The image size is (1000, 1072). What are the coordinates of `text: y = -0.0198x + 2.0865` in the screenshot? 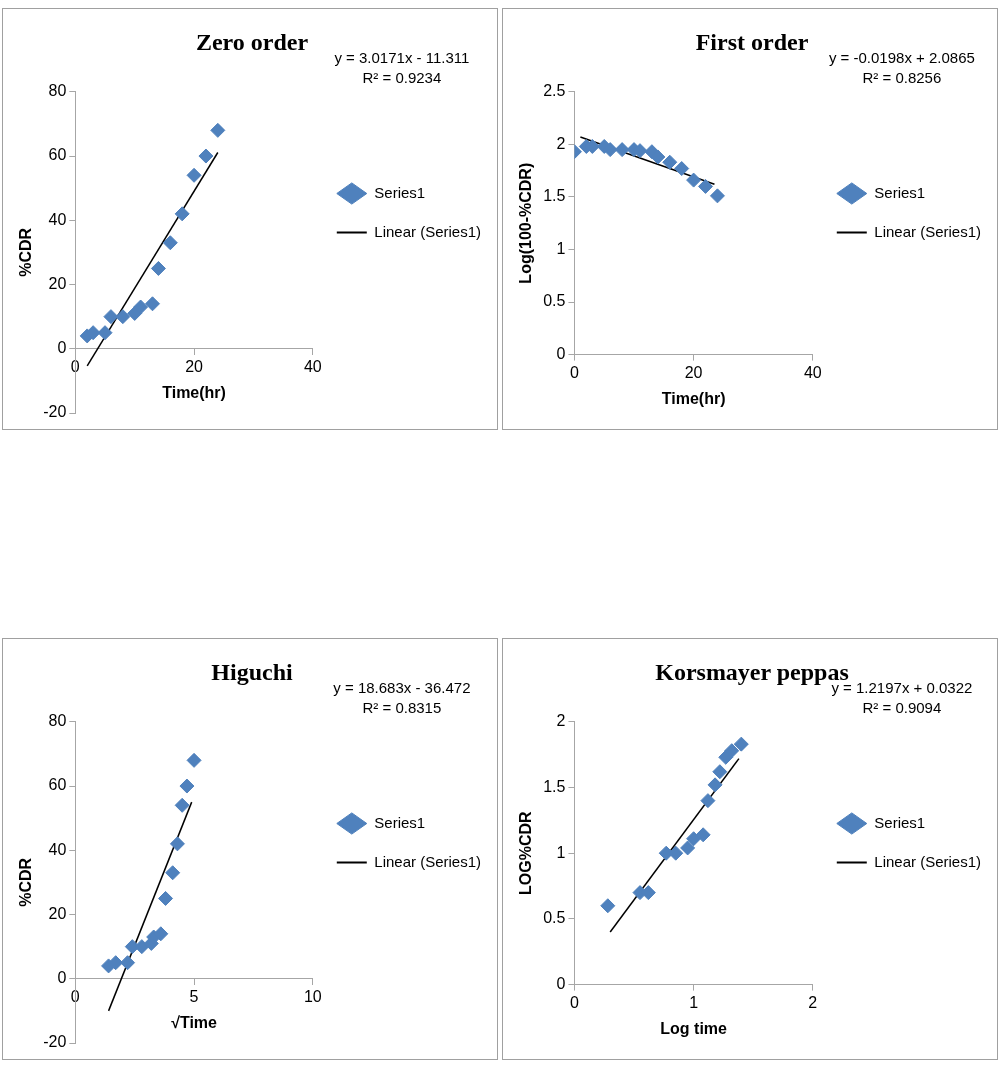 It's located at (901, 58).